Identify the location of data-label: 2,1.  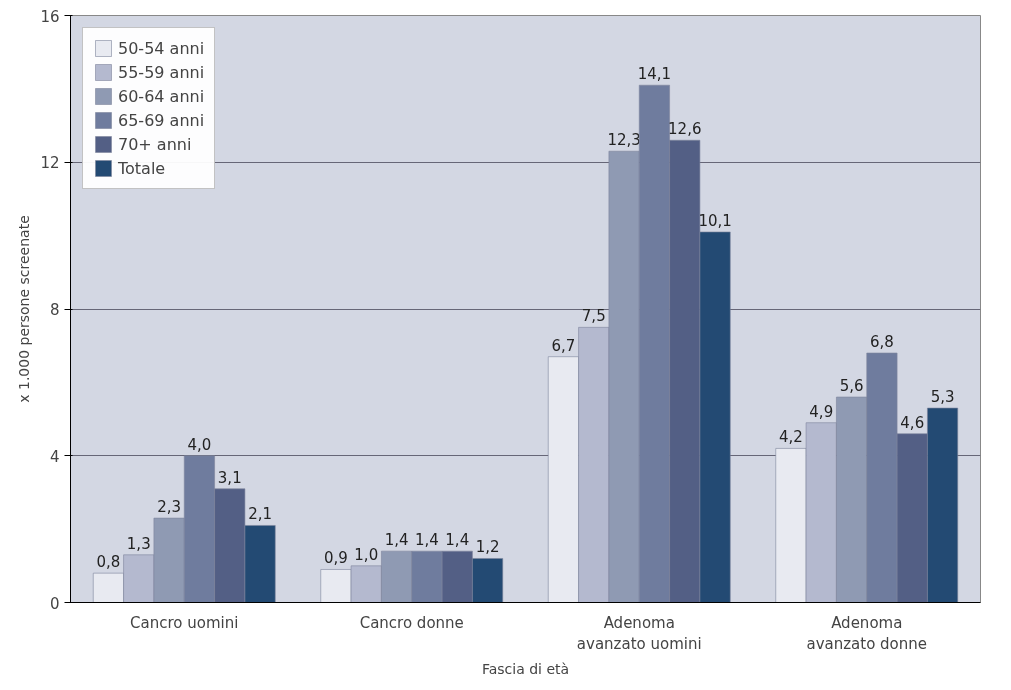
(260, 514).